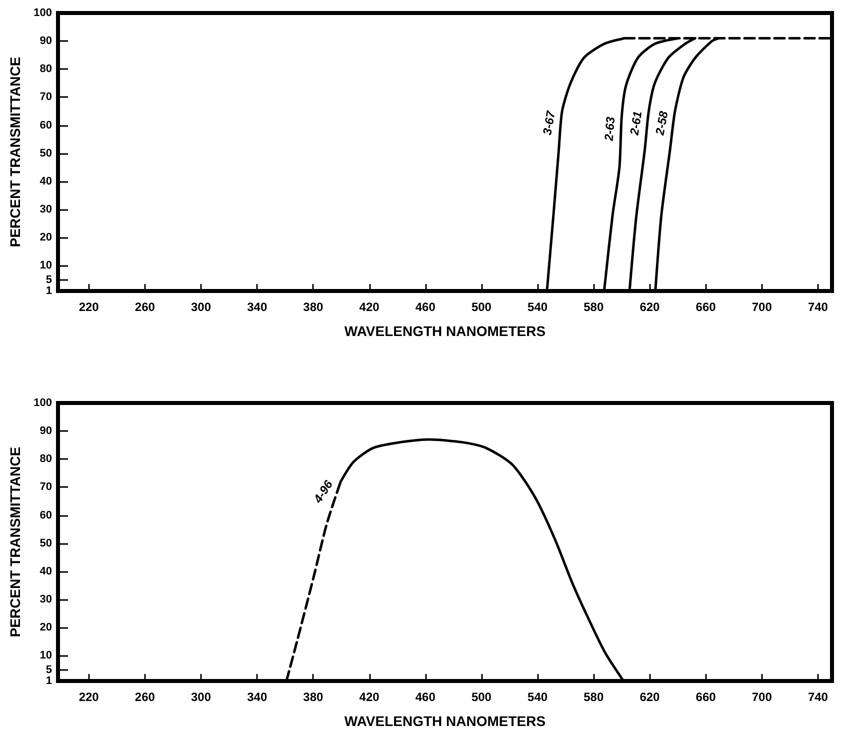 The width and height of the screenshot is (841, 735). Describe the element at coordinates (610, 129) in the screenshot. I see `text: 2-63` at that location.